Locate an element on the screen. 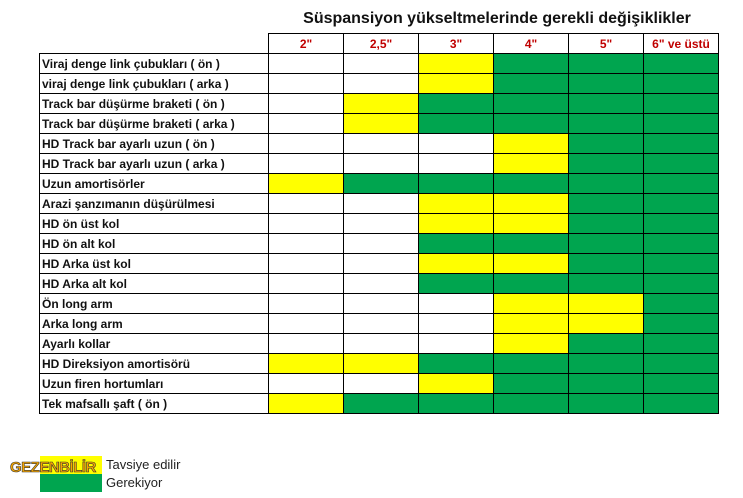  header-row: 2" 2,5" 3" 4" 5" 6" ve üstü is located at coordinates (379, 43).